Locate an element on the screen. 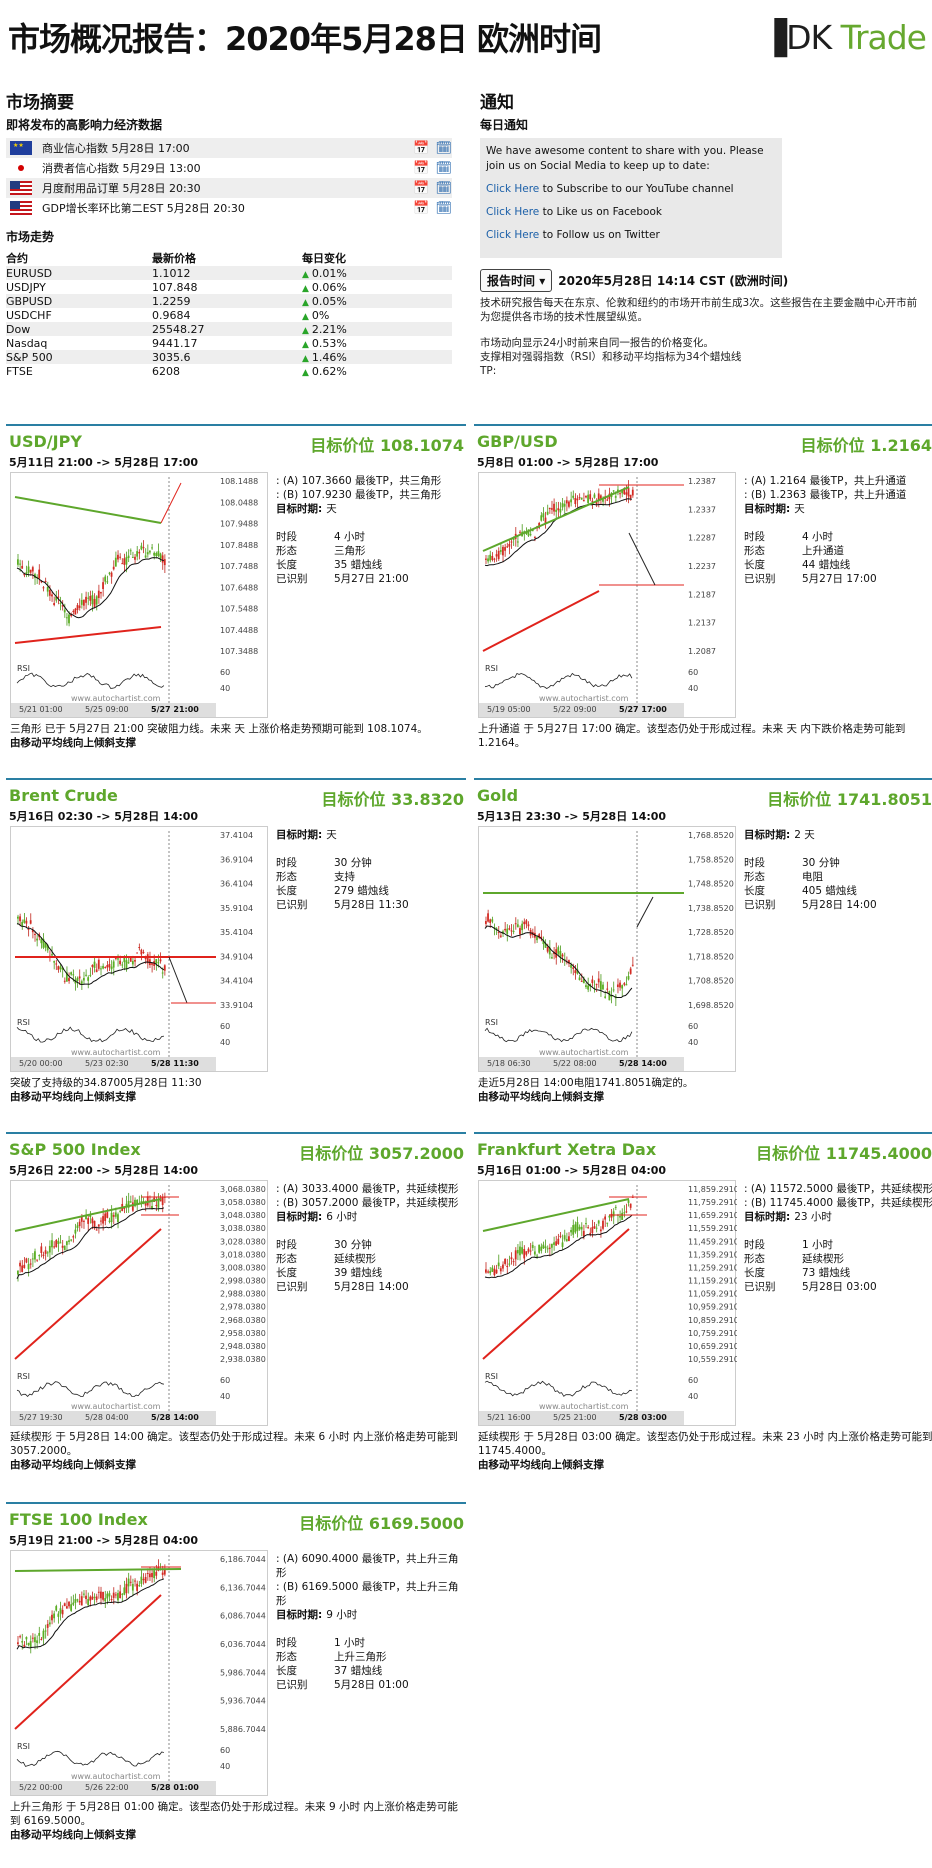 This screenshot has width=932, height=1868. x-tick-label: 5/21 16:00 is located at coordinates (509, 1417).